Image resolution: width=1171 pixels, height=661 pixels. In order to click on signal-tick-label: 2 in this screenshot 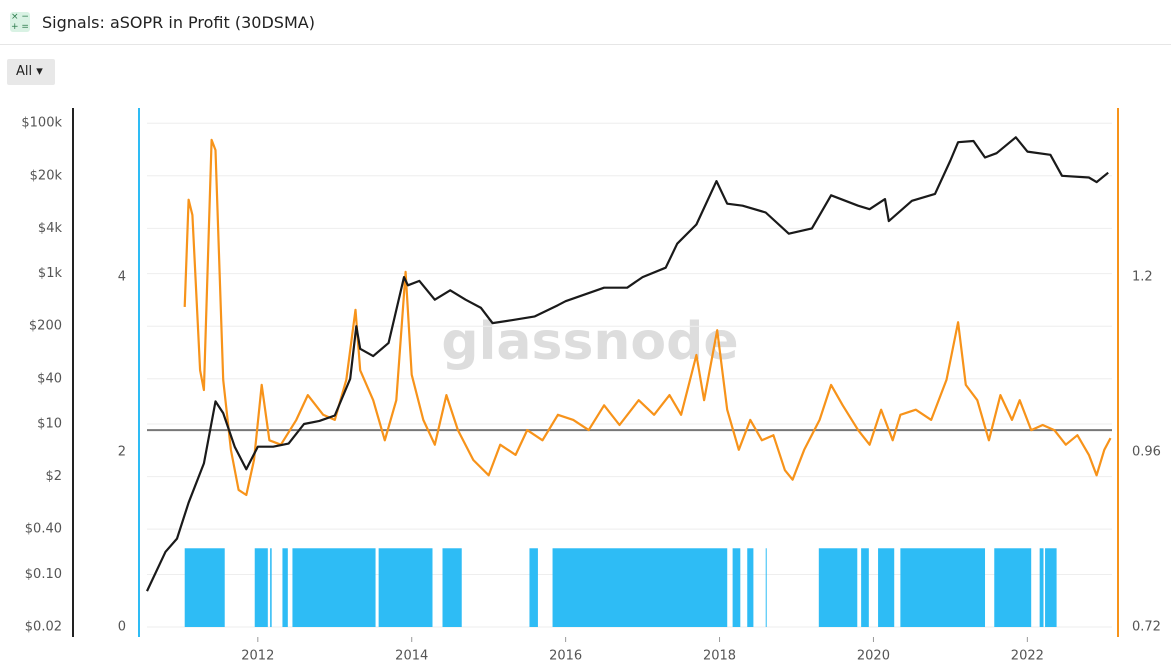, I will do `click(122, 452)`.